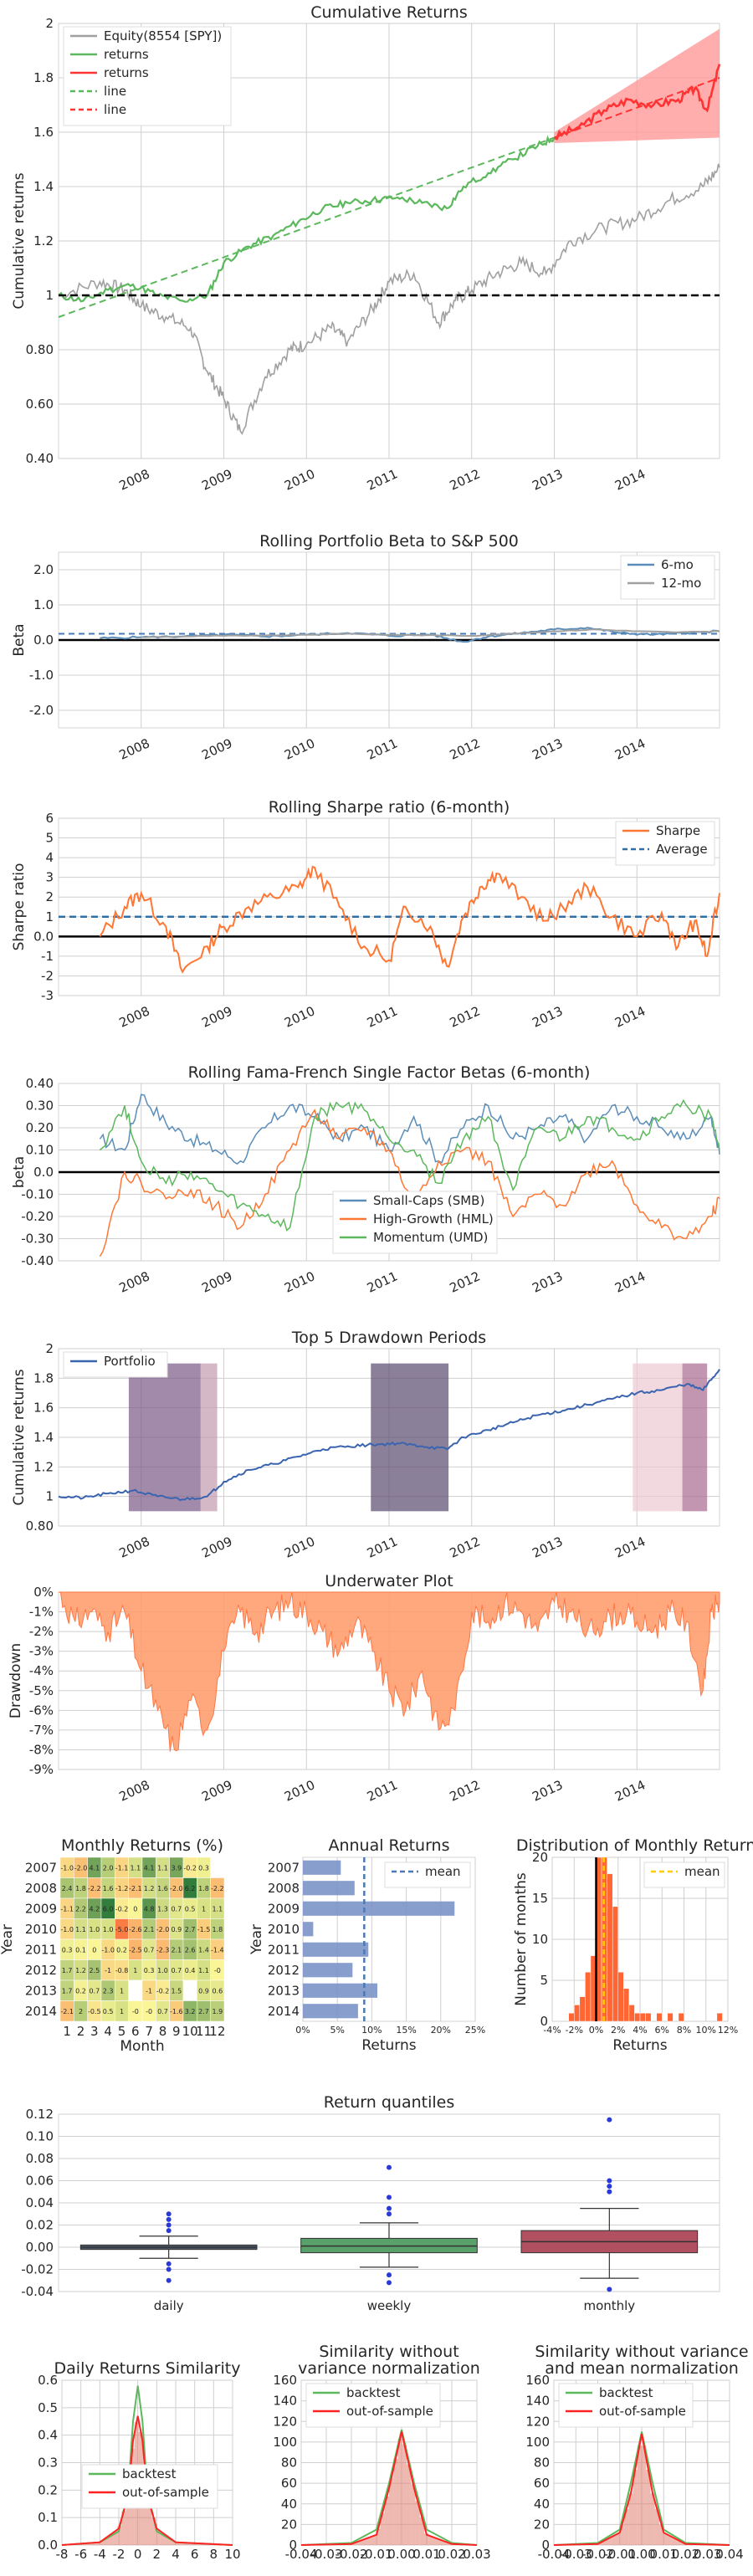  What do you see at coordinates (41, 1971) in the screenshot?
I see `monthly-returns-heatmap-row-label: 2012` at bounding box center [41, 1971].